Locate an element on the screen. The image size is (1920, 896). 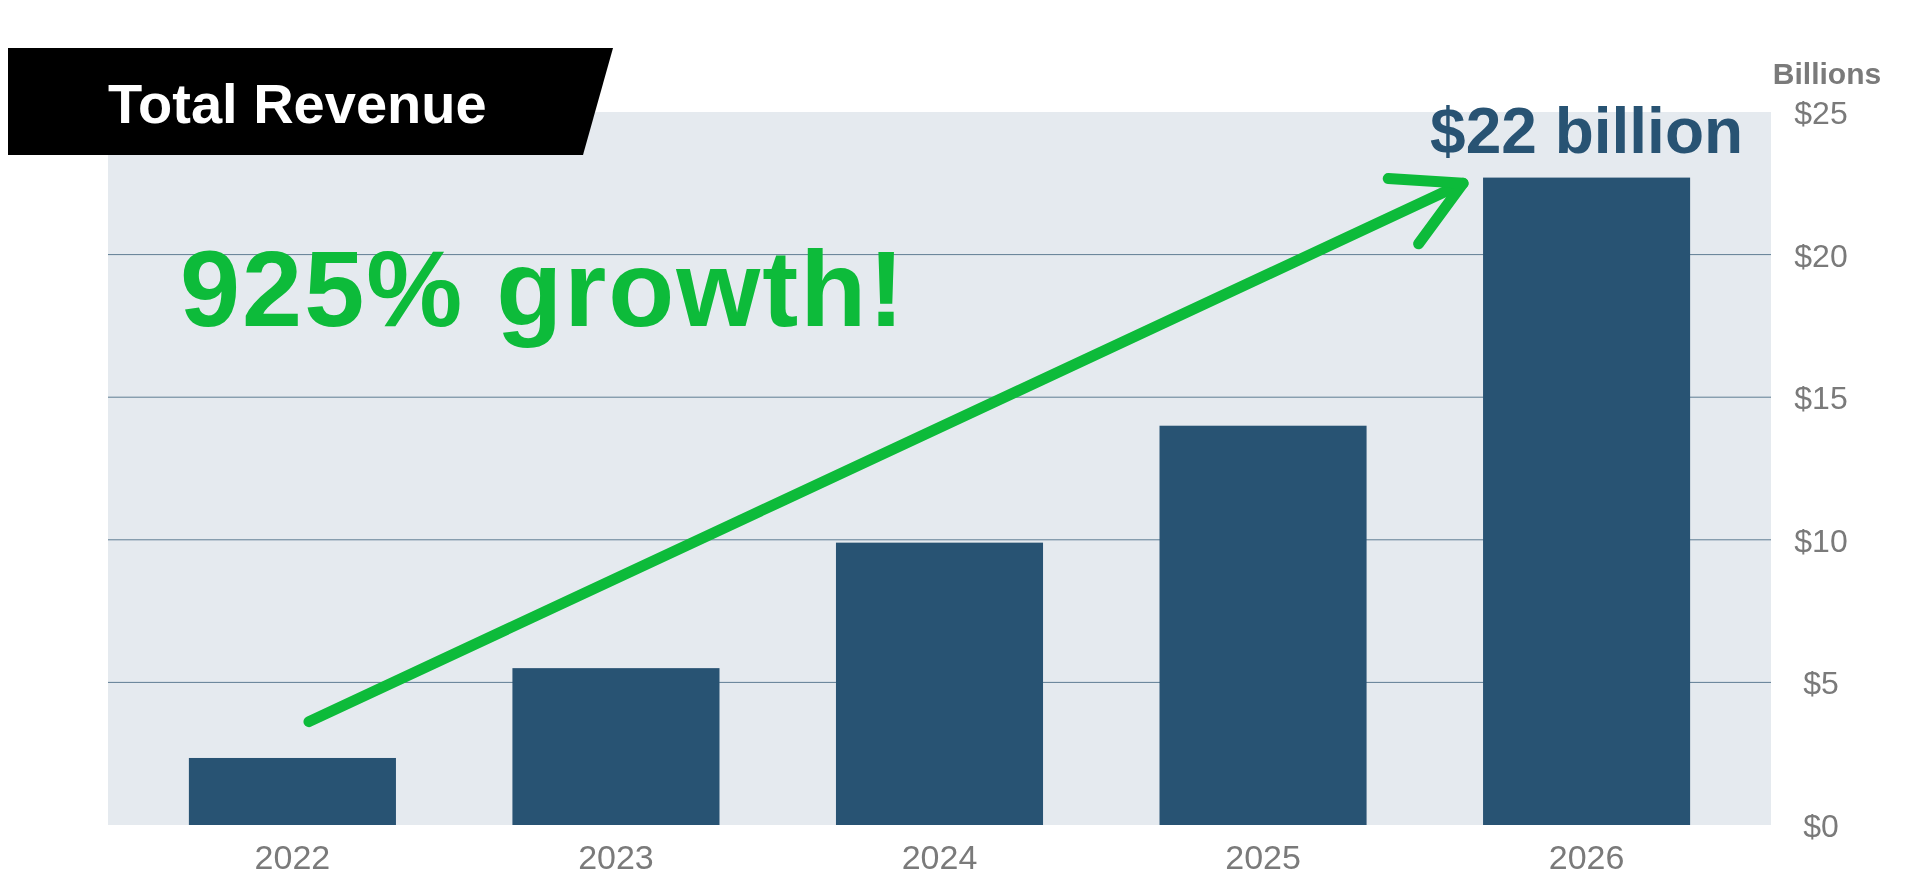
y-tick-label: $25 is located at coordinates (1821, 113).